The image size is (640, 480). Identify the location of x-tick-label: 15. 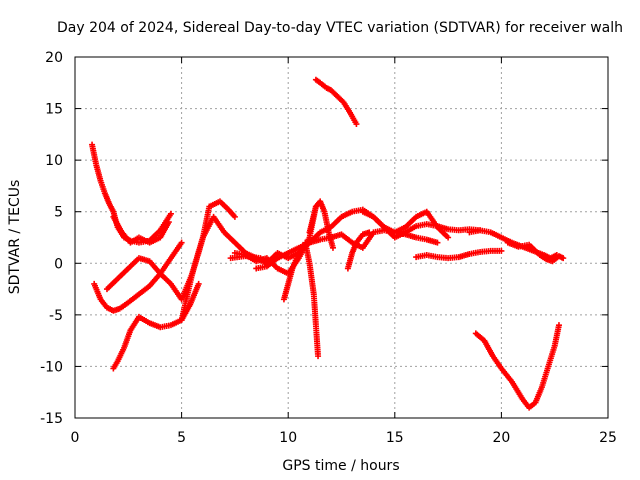
(395, 438).